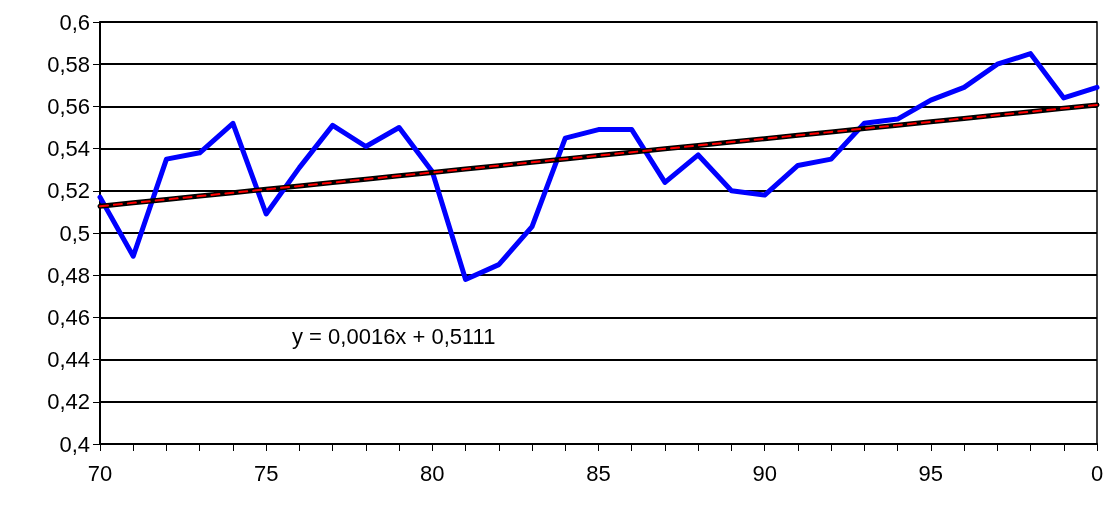 The image size is (1108, 510). I want to click on y-tick-label: 0,46, so click(68, 317).